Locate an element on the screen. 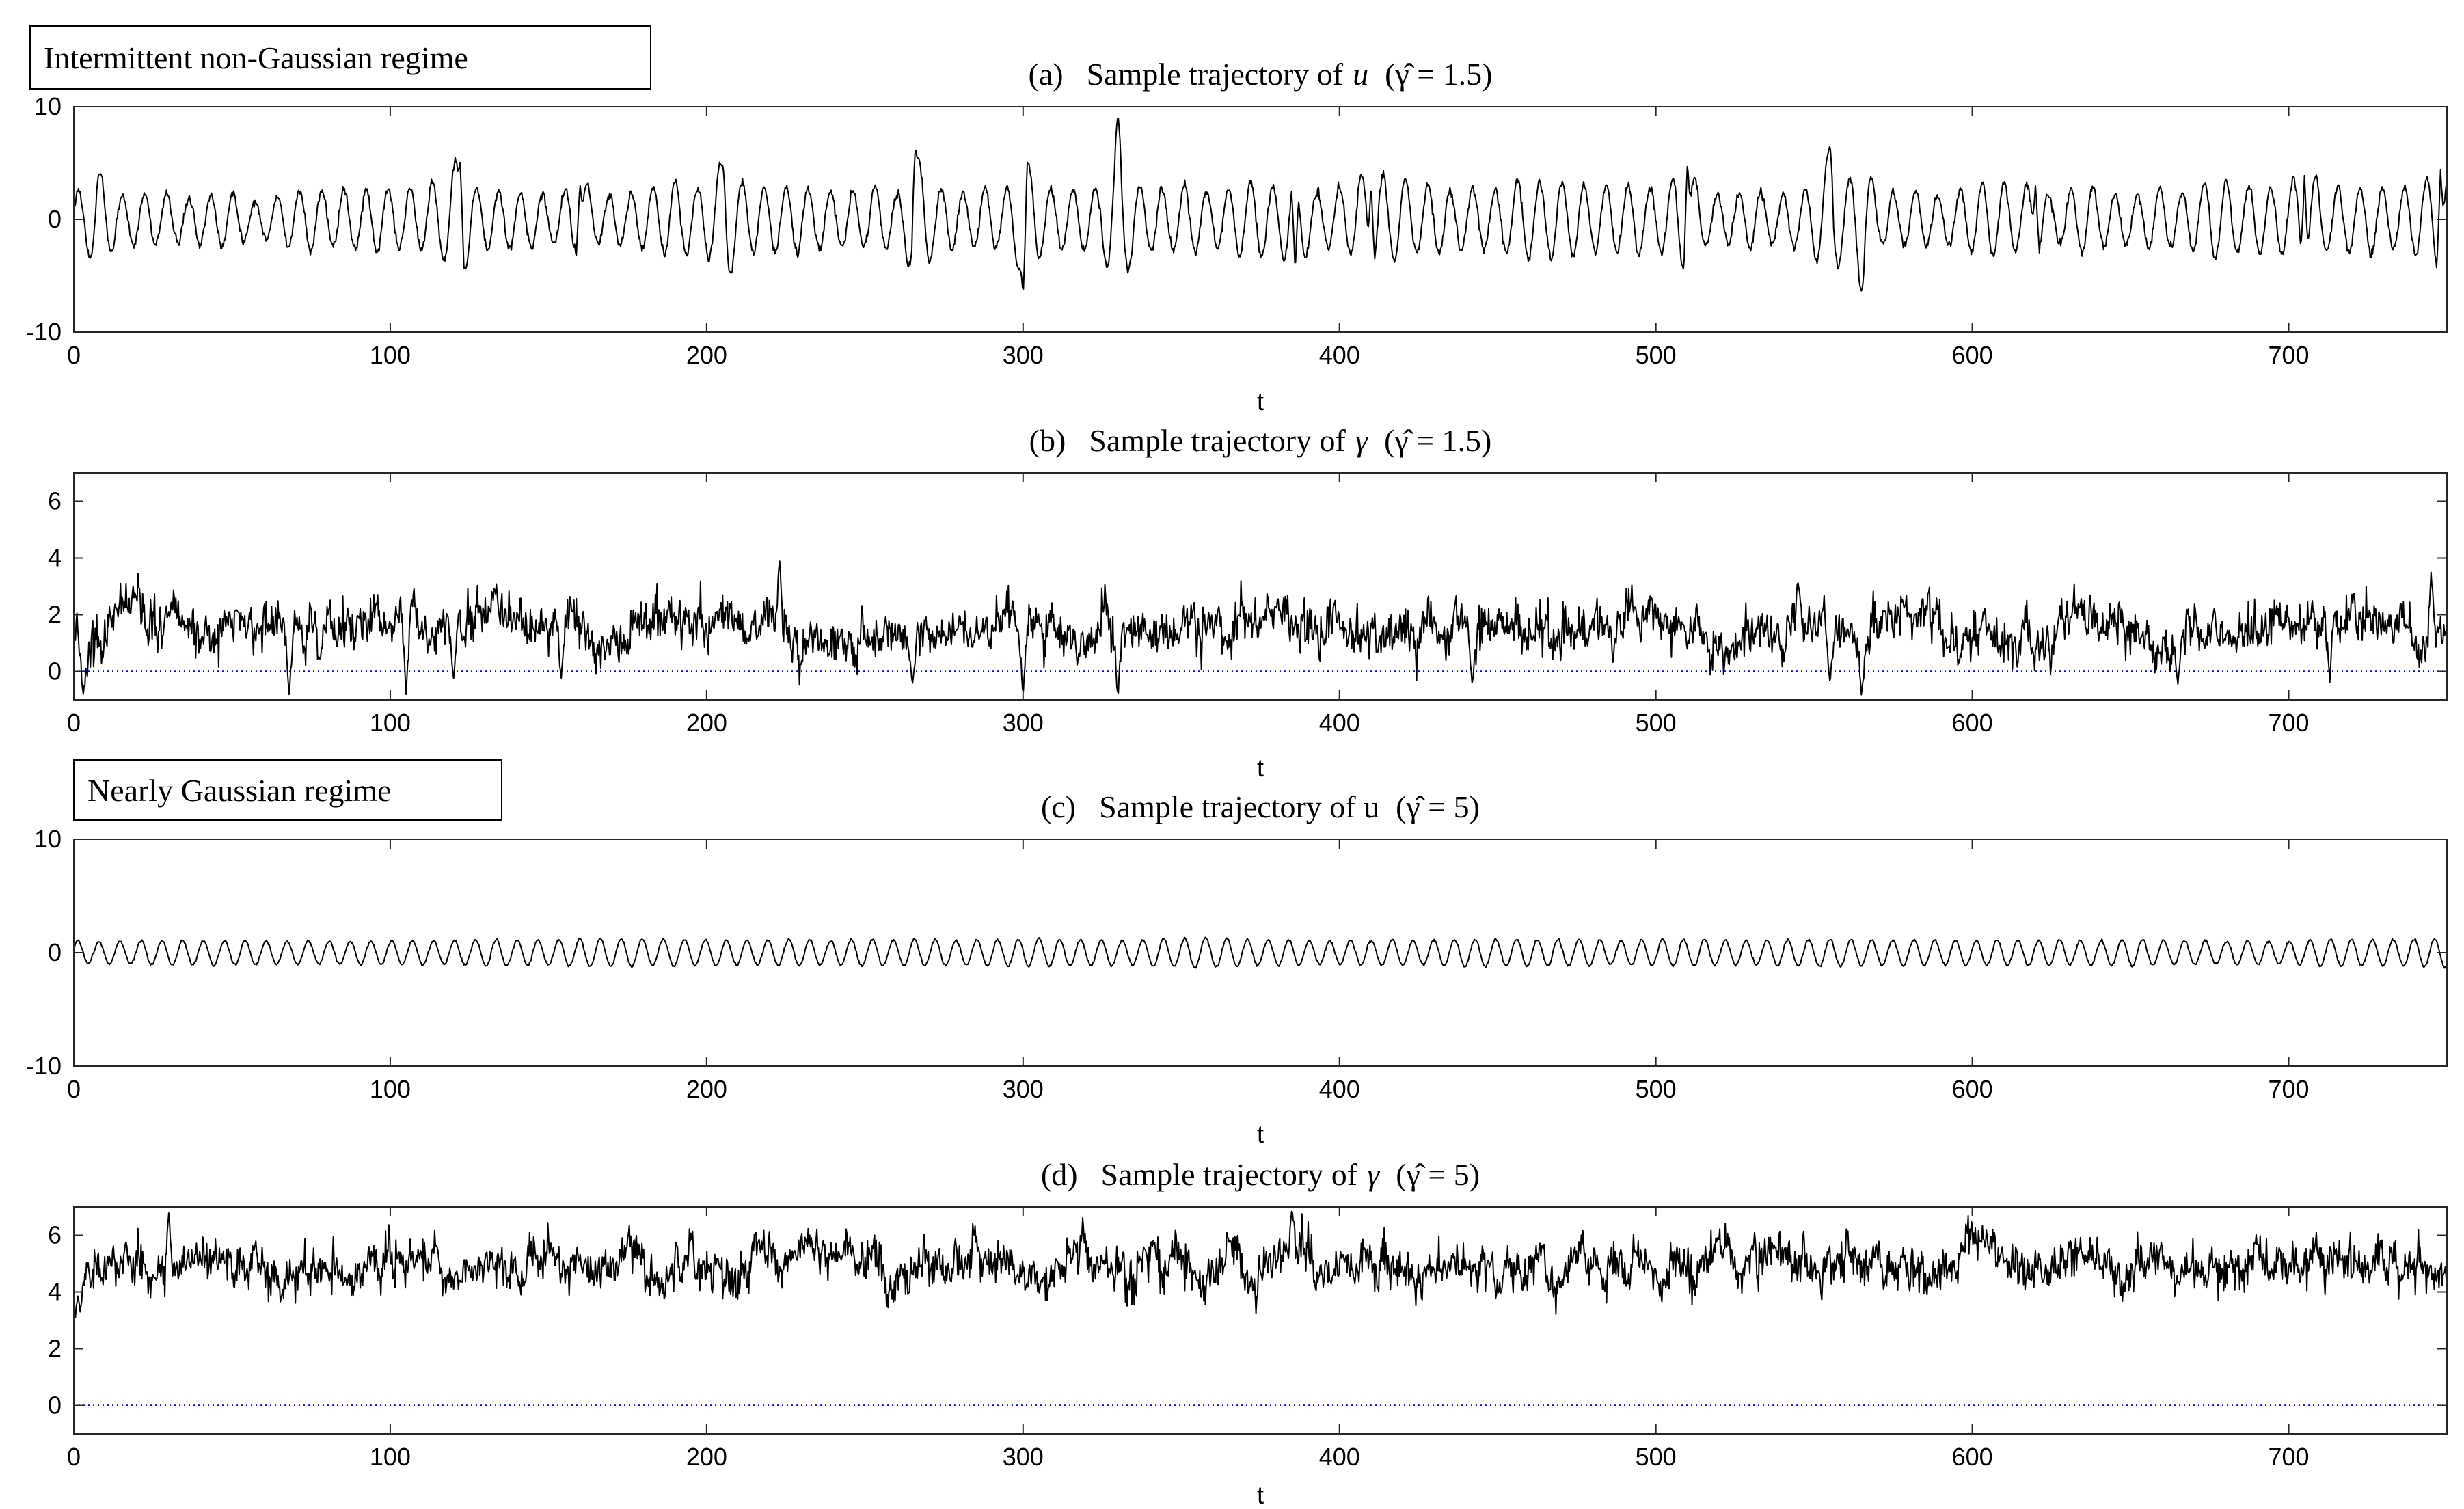 Image resolution: width=2464 pixels, height=1509 pixels. annotation-text: Intermittent non-Gaussian regime is located at coordinates (256, 58).